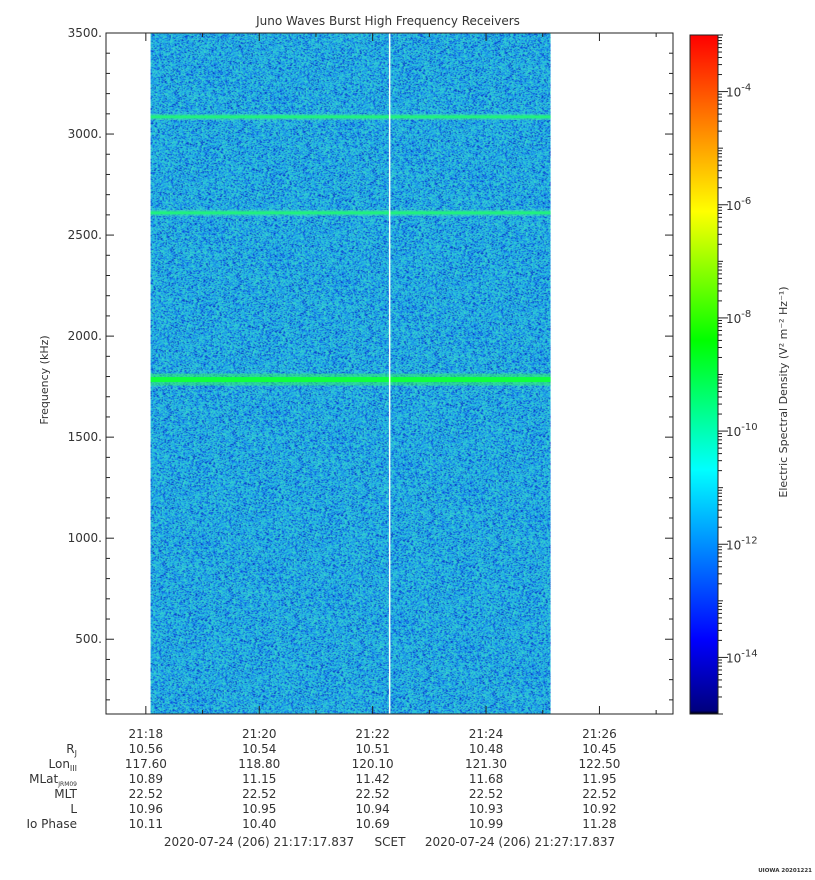 The image size is (815, 880). What do you see at coordinates (85, 538) in the screenshot?
I see `y-tick-label: 1000.` at bounding box center [85, 538].